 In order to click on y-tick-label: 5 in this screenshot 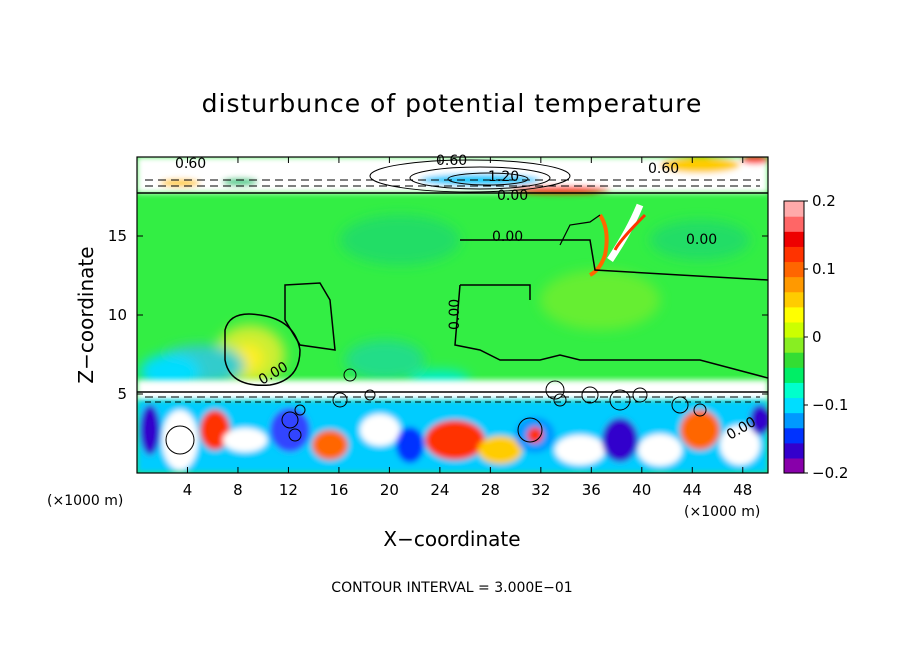, I will do `click(122, 394)`.